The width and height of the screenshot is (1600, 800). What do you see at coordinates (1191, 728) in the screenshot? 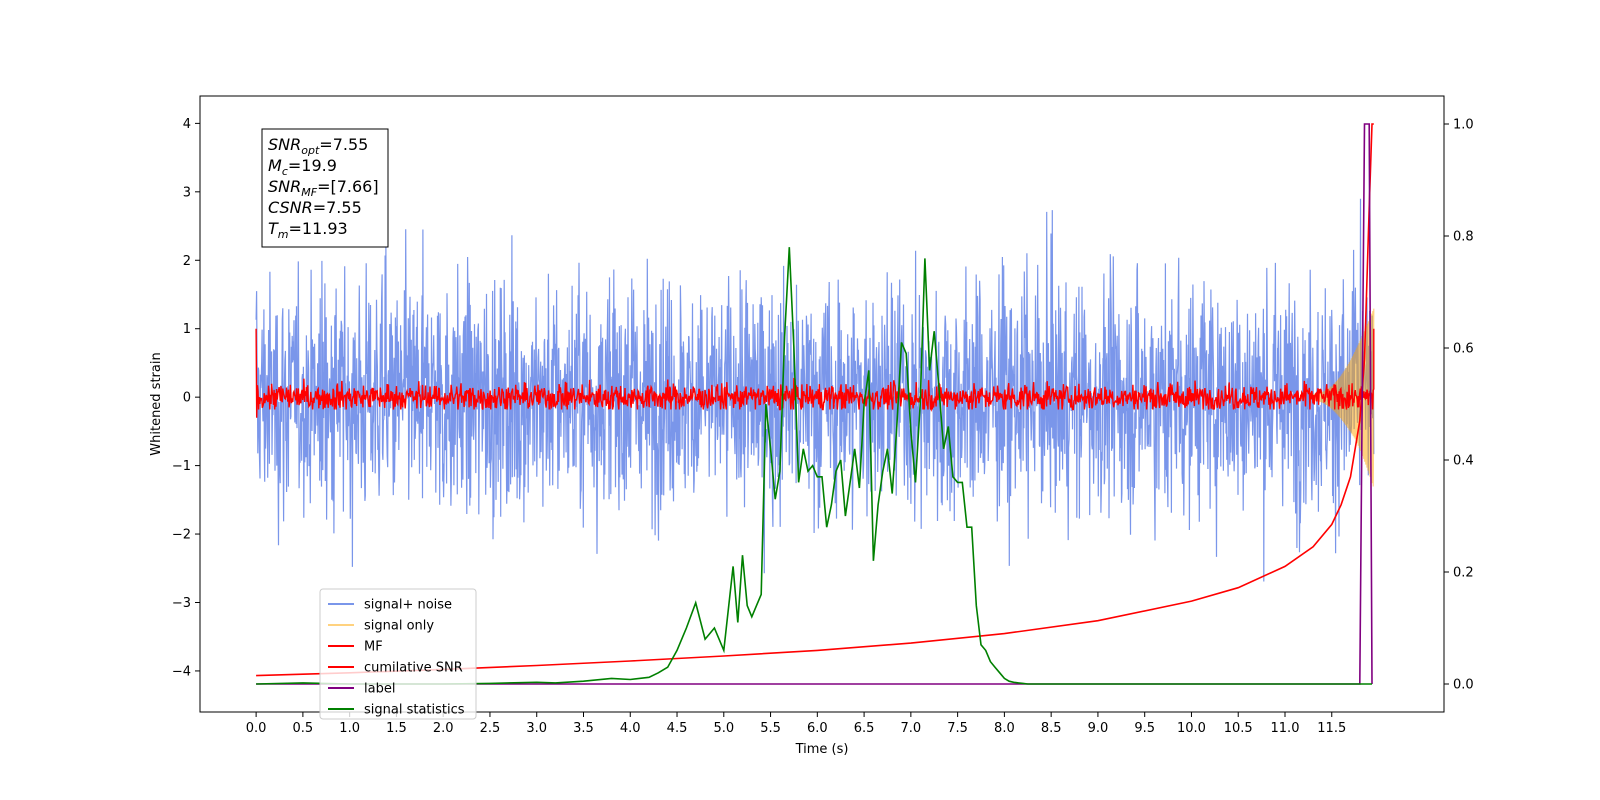
I see `x-tick-label: 10.0` at bounding box center [1191, 728].